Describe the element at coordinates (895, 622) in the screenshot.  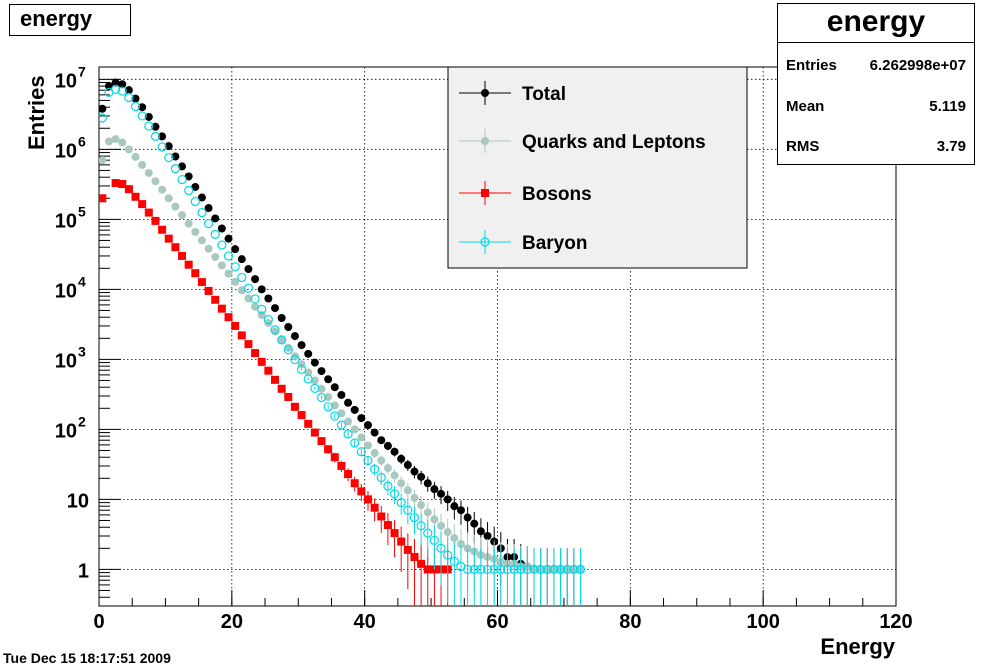
I see `x-tick-label: 120` at that location.